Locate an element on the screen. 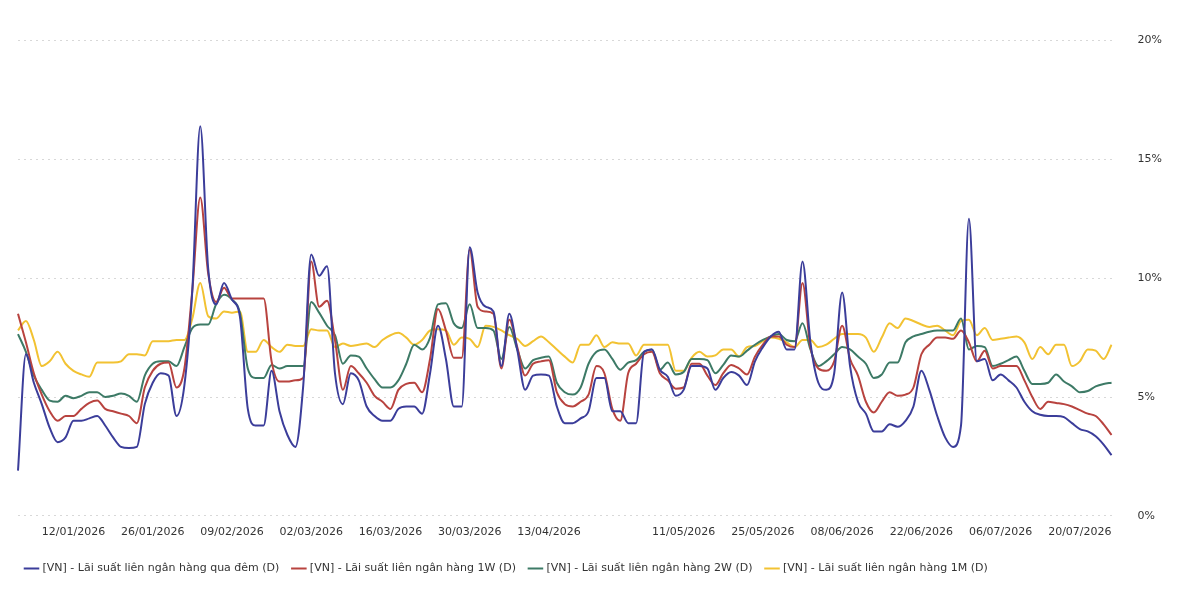 The image size is (1200, 602). x-tick-label: 02/03/2026 is located at coordinates (311, 532).